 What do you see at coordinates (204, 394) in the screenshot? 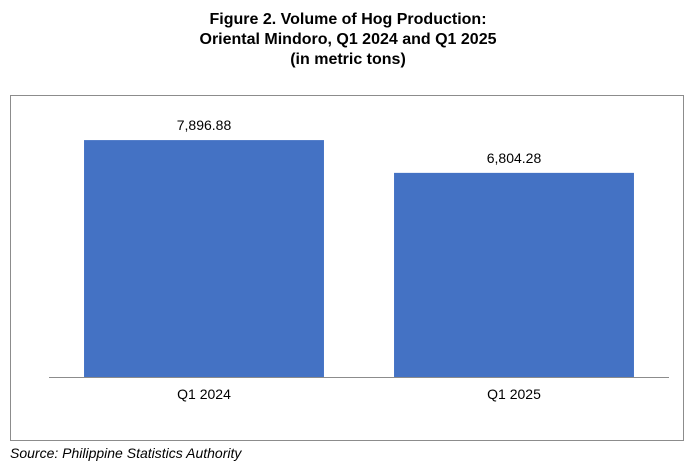
I see `x-tick-label-1: Q1 2024` at bounding box center [204, 394].